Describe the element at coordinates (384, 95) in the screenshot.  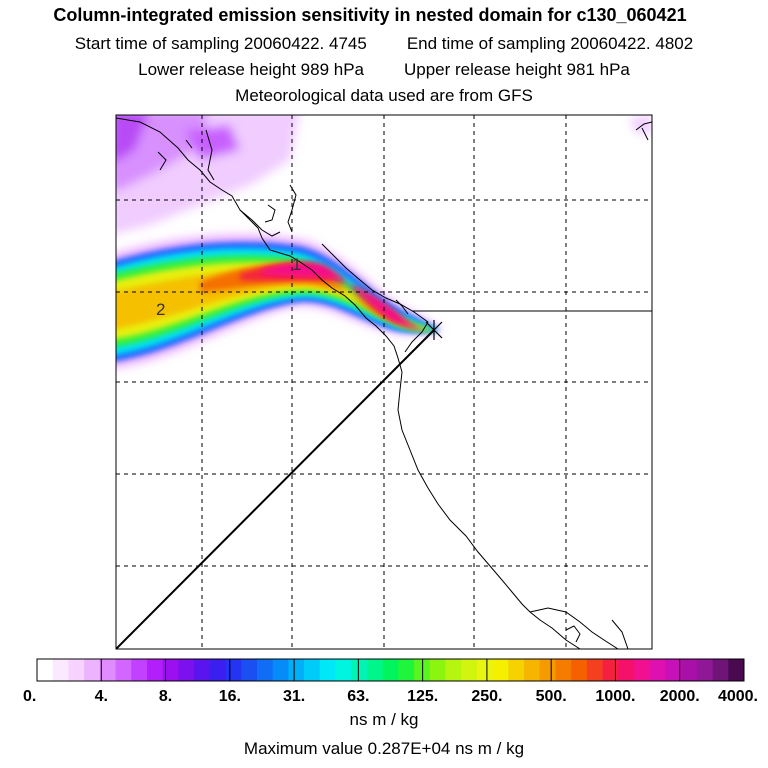
I see `met-data-text: Meteorological data used are from GFS` at that location.